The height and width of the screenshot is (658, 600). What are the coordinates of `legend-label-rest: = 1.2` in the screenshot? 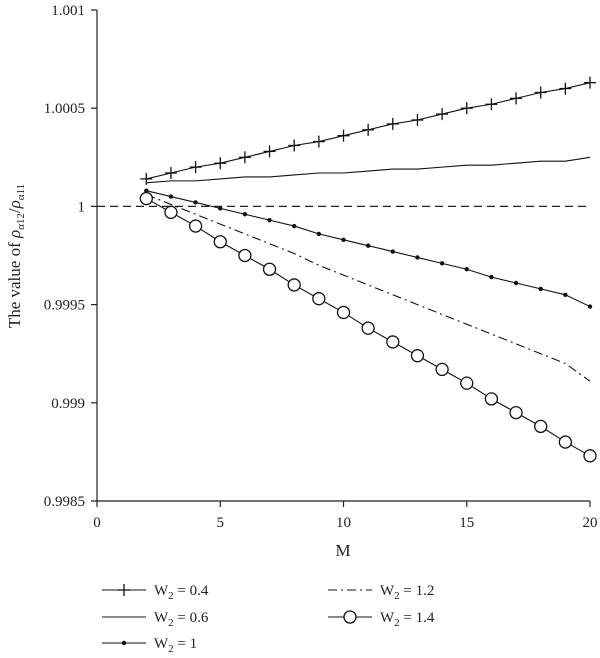 It's located at (417, 591).